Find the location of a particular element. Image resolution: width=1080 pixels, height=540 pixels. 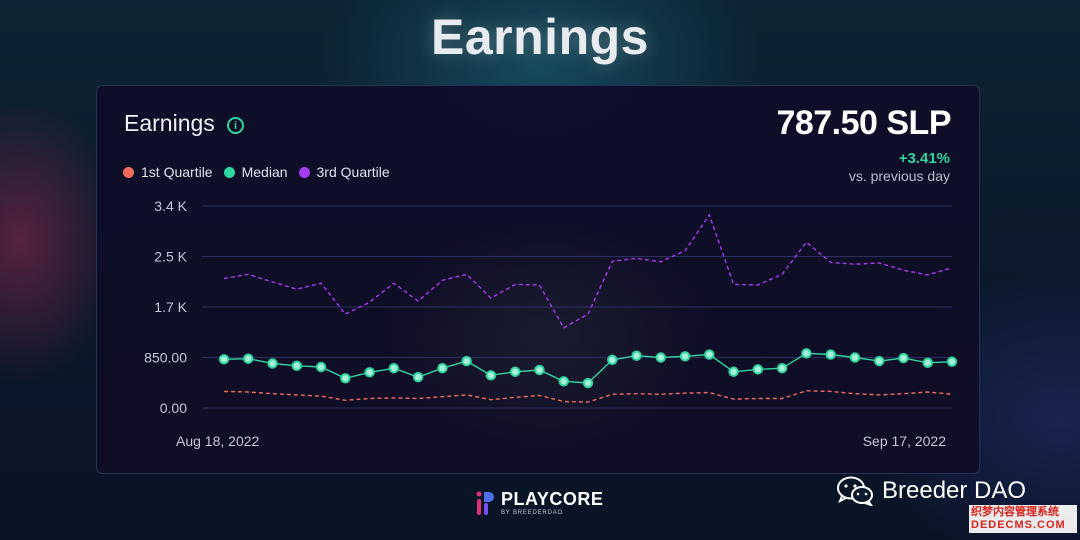

series-line-q1 is located at coordinates (588, 396).